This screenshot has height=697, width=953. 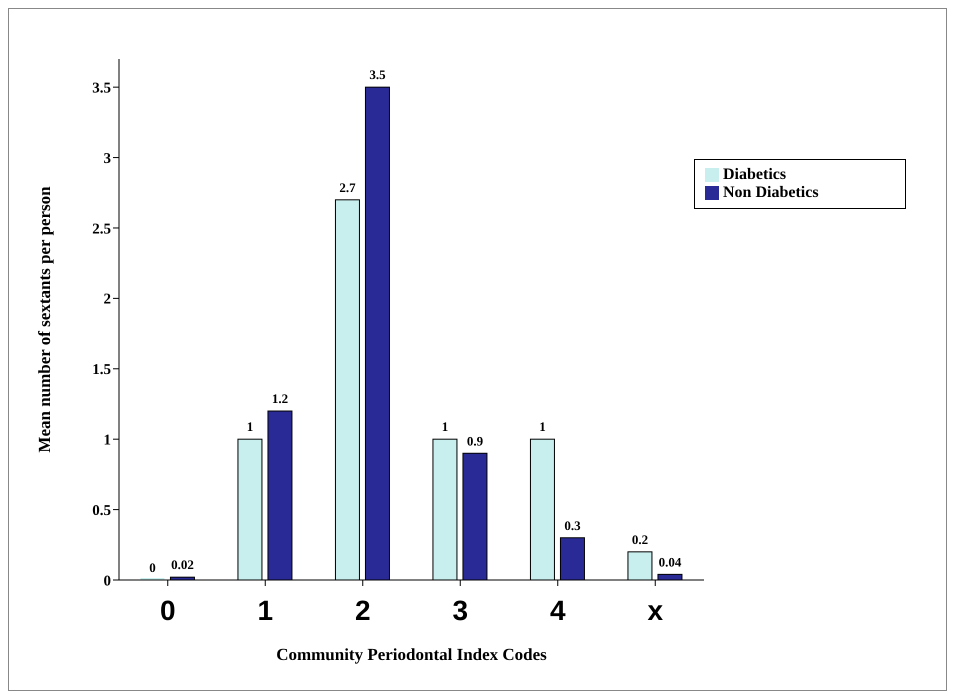 I want to click on y-tick-label: 3, so click(x=107, y=158).